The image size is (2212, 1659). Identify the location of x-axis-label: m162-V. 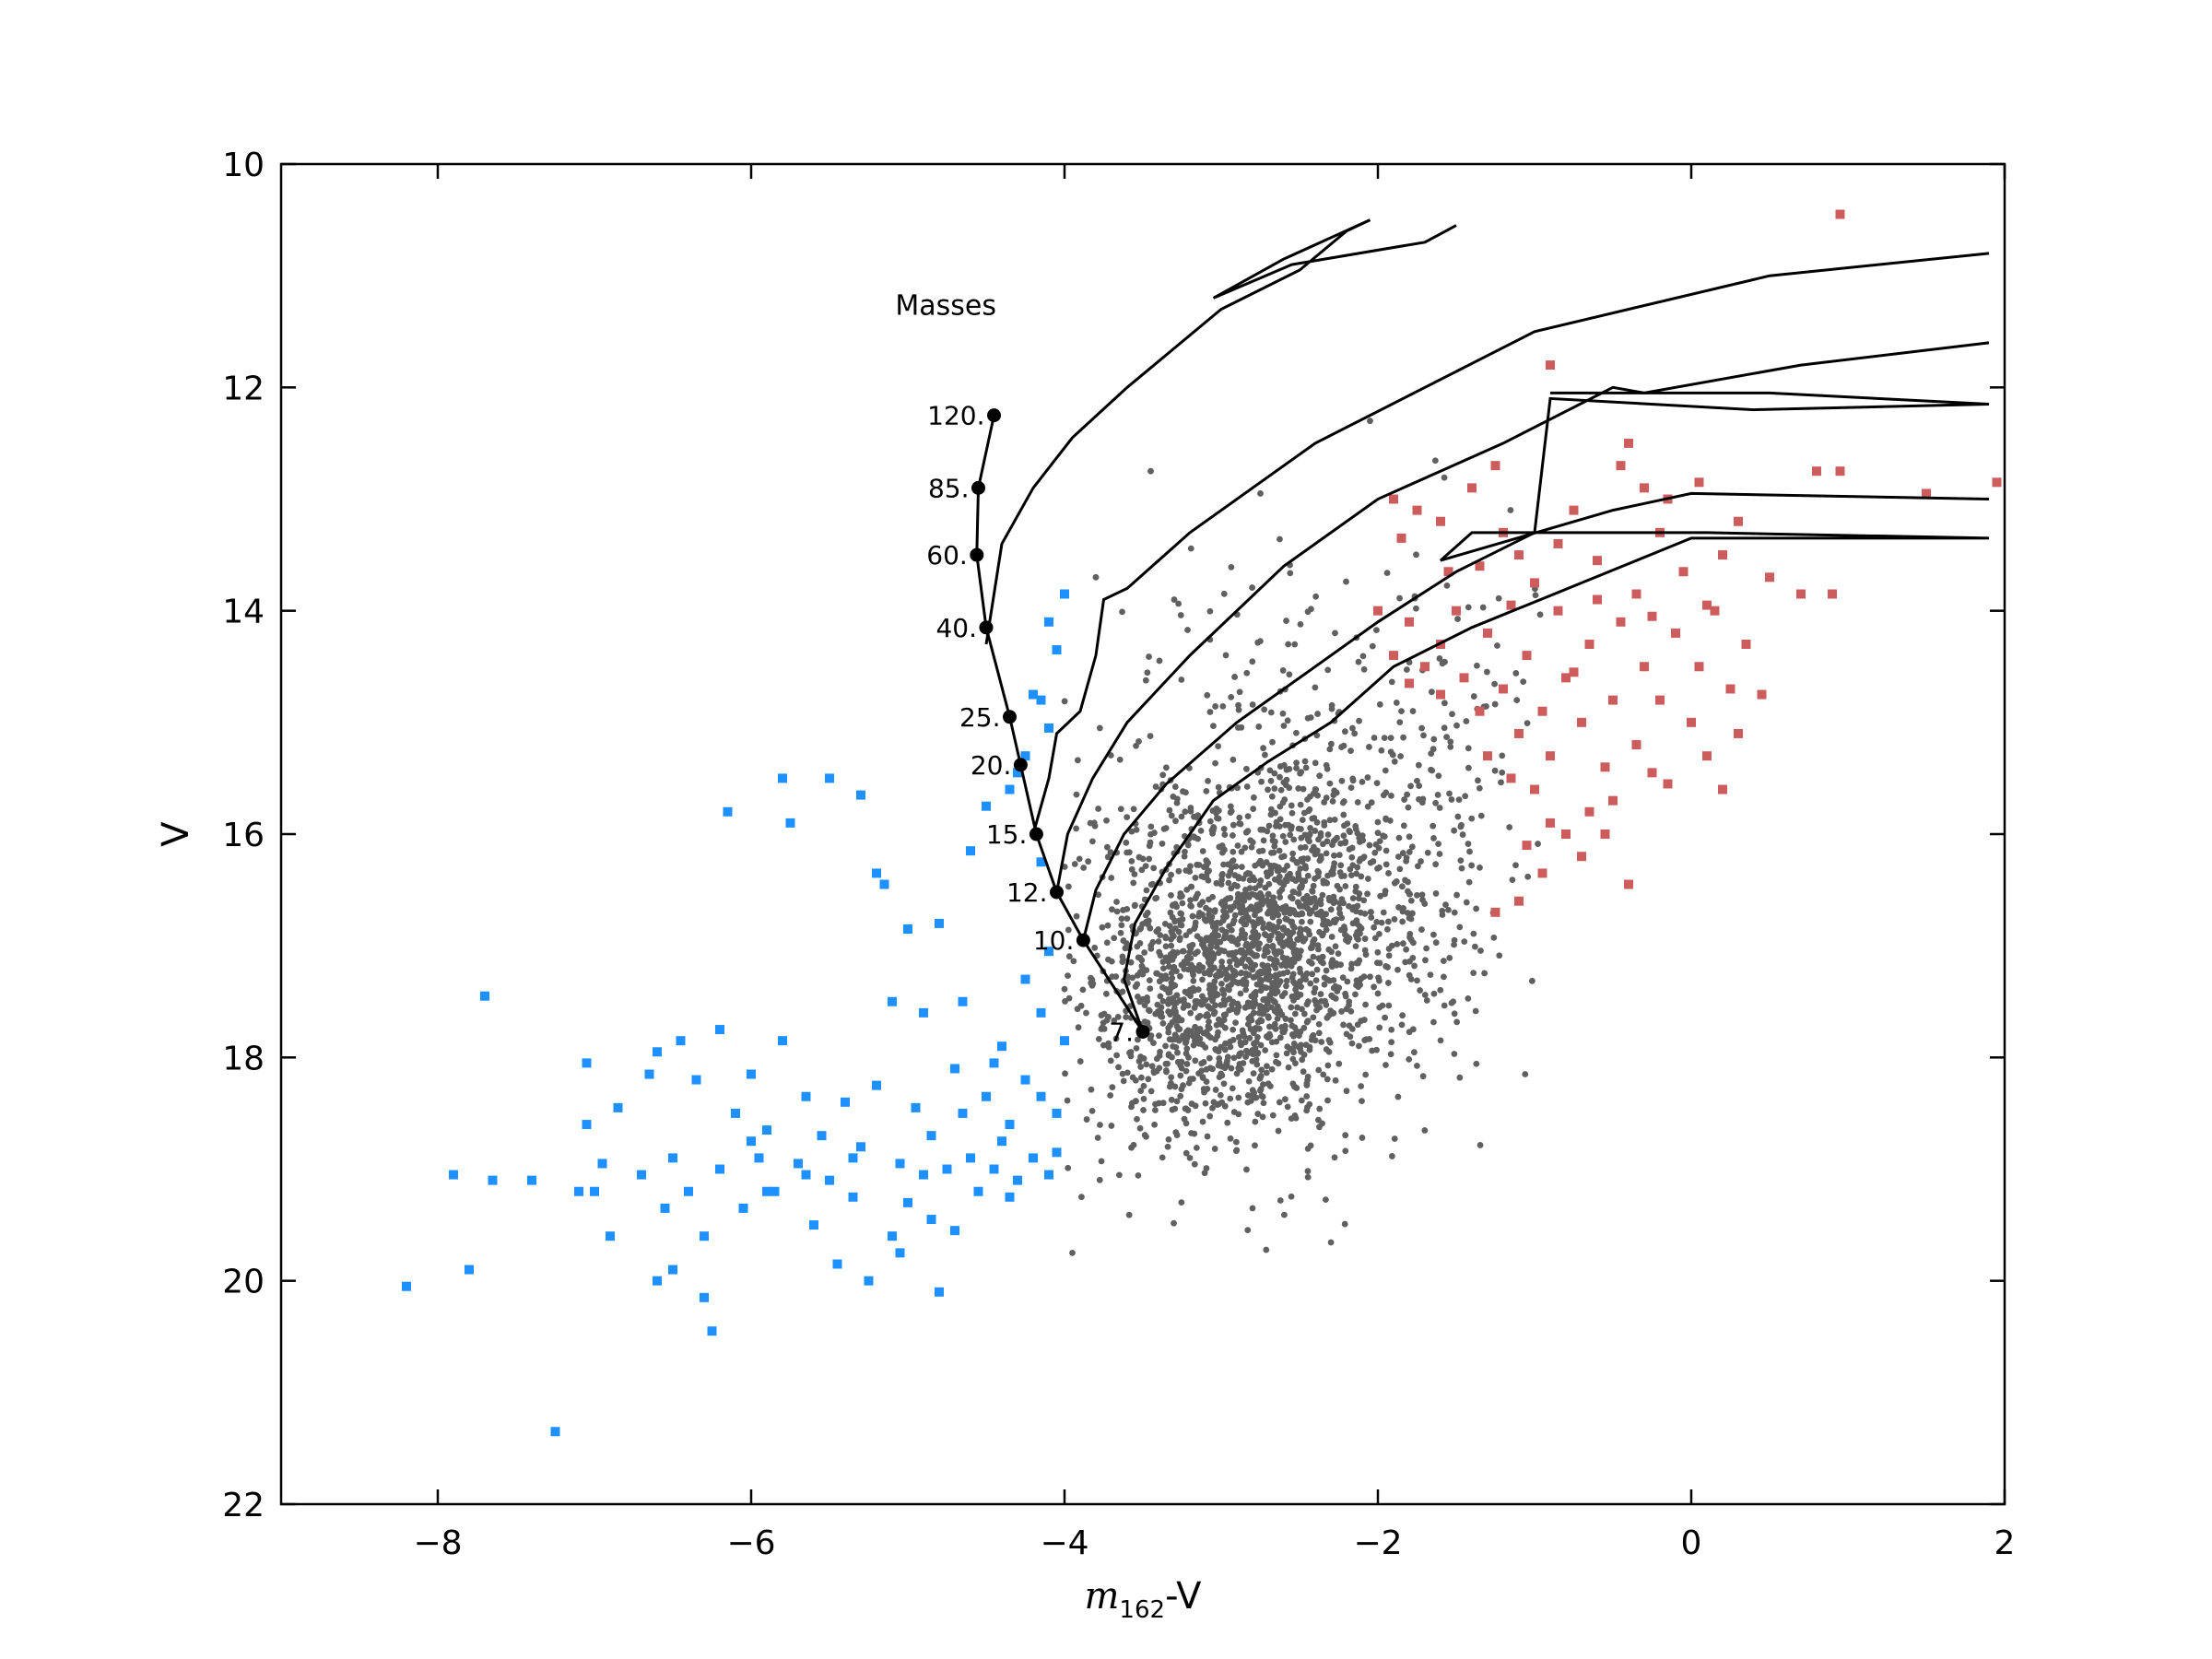
(1143, 1599).